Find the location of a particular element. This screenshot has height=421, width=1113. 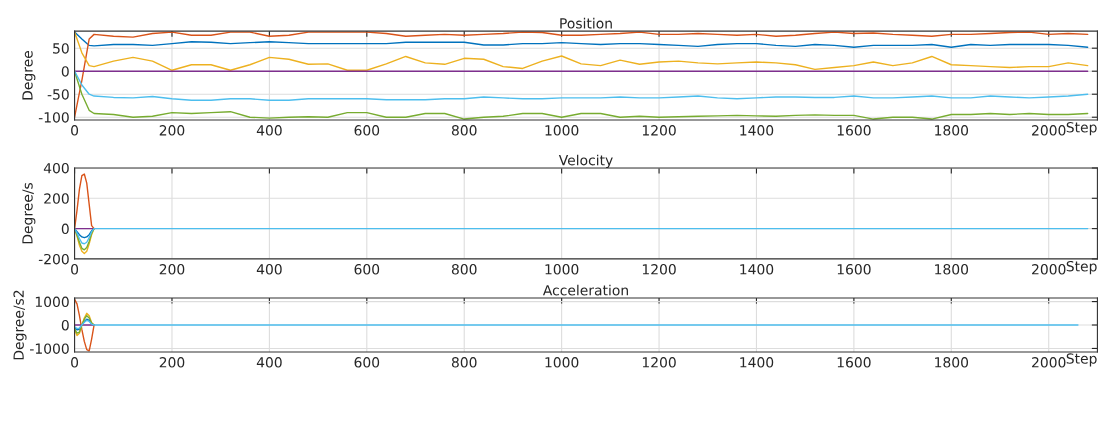

y-tick-label: 1000 is located at coordinates (52, 302).